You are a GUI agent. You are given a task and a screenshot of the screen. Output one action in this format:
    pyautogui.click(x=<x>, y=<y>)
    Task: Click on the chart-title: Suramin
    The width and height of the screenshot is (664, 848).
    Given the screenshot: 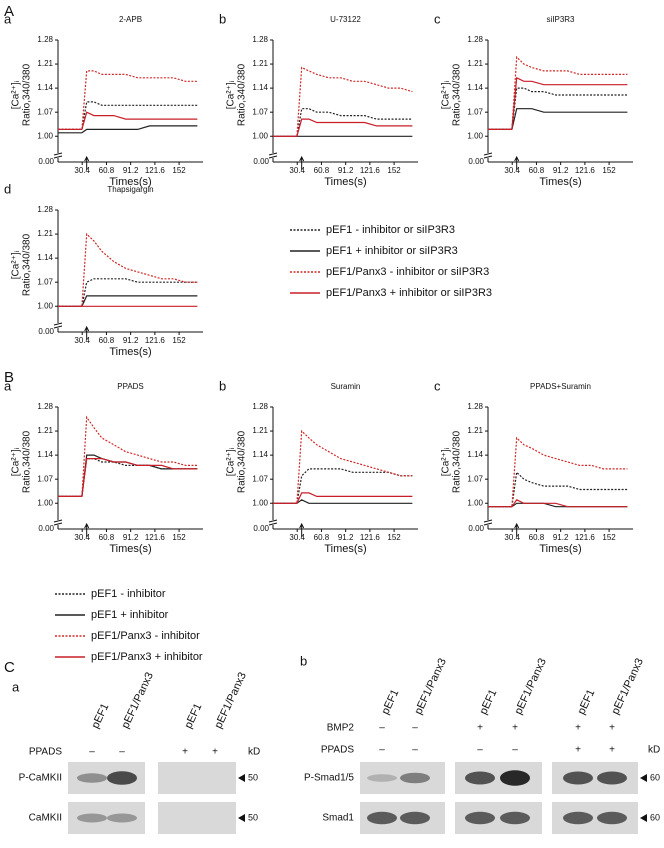 What is the action you would take?
    pyautogui.click(x=346, y=386)
    